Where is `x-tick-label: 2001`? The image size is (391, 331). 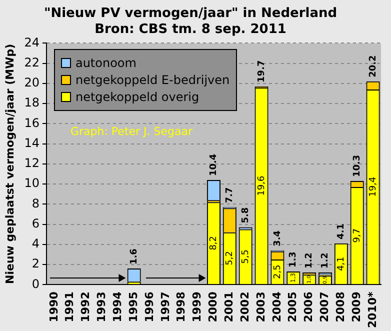
x-tick-label: 2001 is located at coordinates (229, 307).